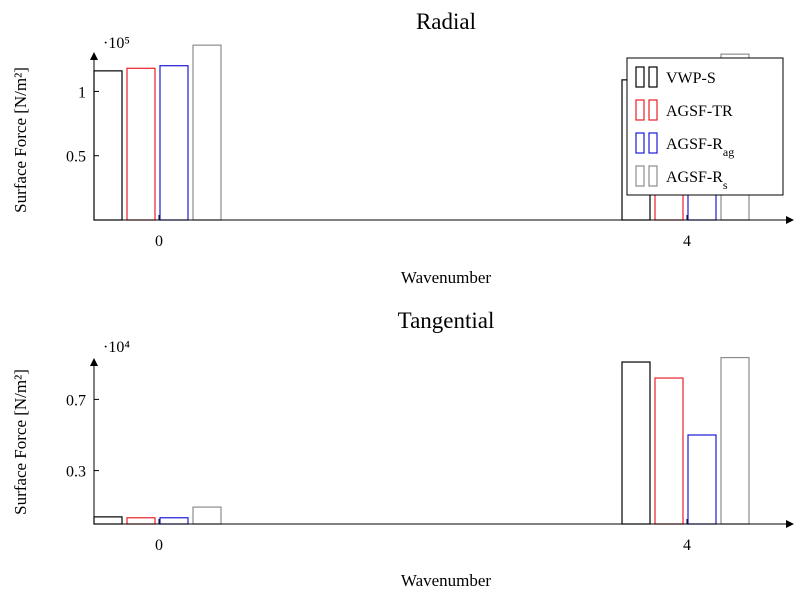 Image resolution: width=794 pixels, height=596 pixels. Describe the element at coordinates (446, 580) in the screenshot. I see `tangential-x-axis-label: Wavenumber` at that location.